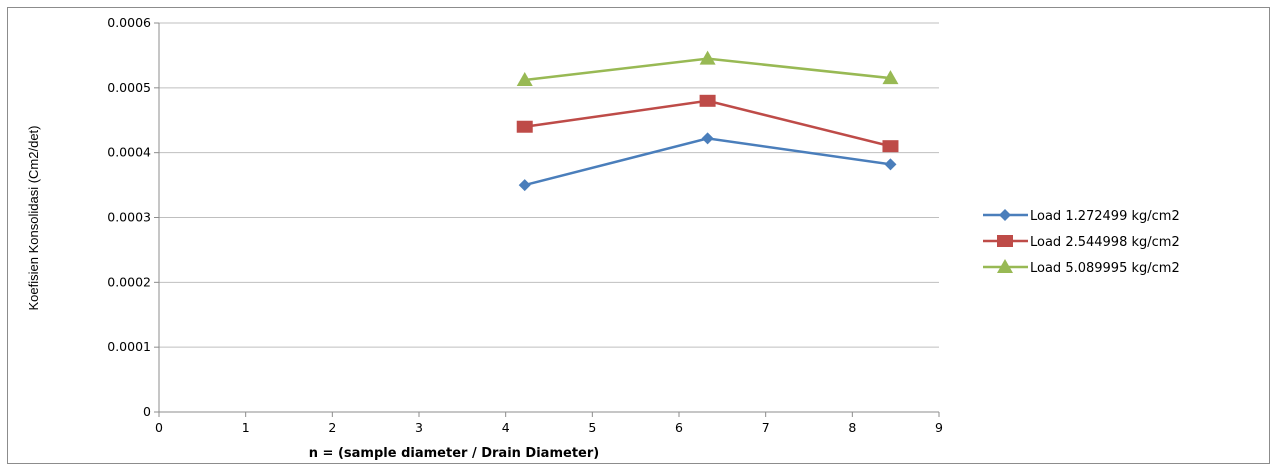  I want to click on x-tick-label: 5, so click(592, 427).